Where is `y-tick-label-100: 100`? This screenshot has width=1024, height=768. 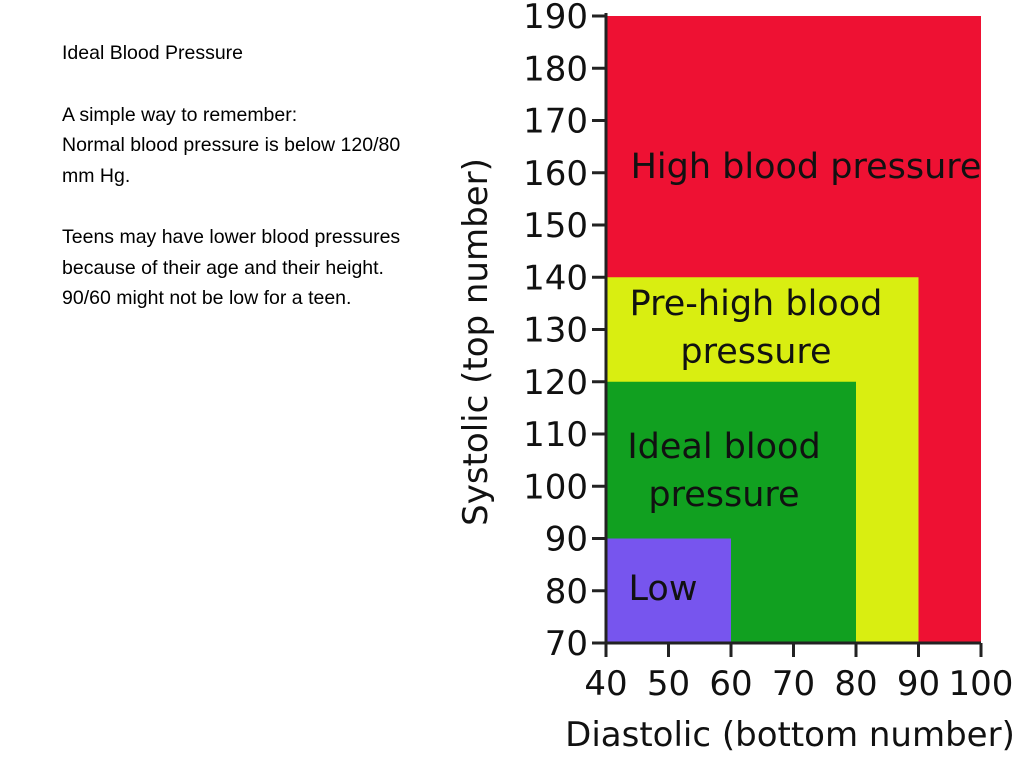 y-tick-label-100: 100 is located at coordinates (555, 487).